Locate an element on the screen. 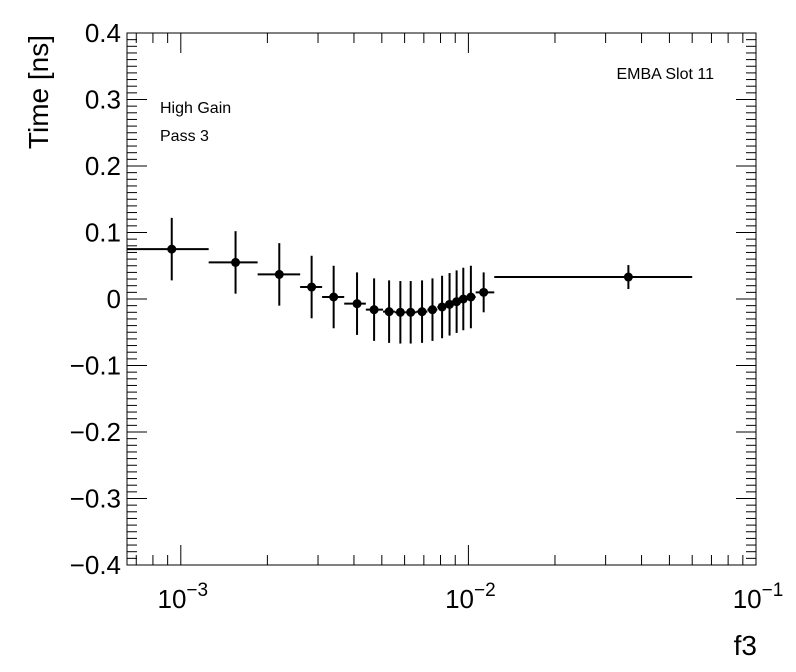  y-axis-tick-labels: −0.4 −0.3 −0.2 −0.1 0 0.1 0.2 0.3 0.4 is located at coordinates (95, 299).